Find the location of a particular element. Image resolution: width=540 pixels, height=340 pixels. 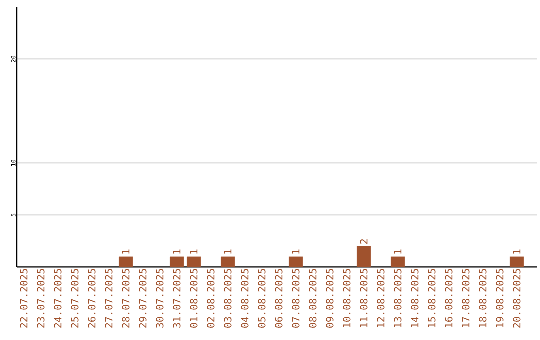

x-tick-label: 03.08.2025 is located at coordinates (228, 298).